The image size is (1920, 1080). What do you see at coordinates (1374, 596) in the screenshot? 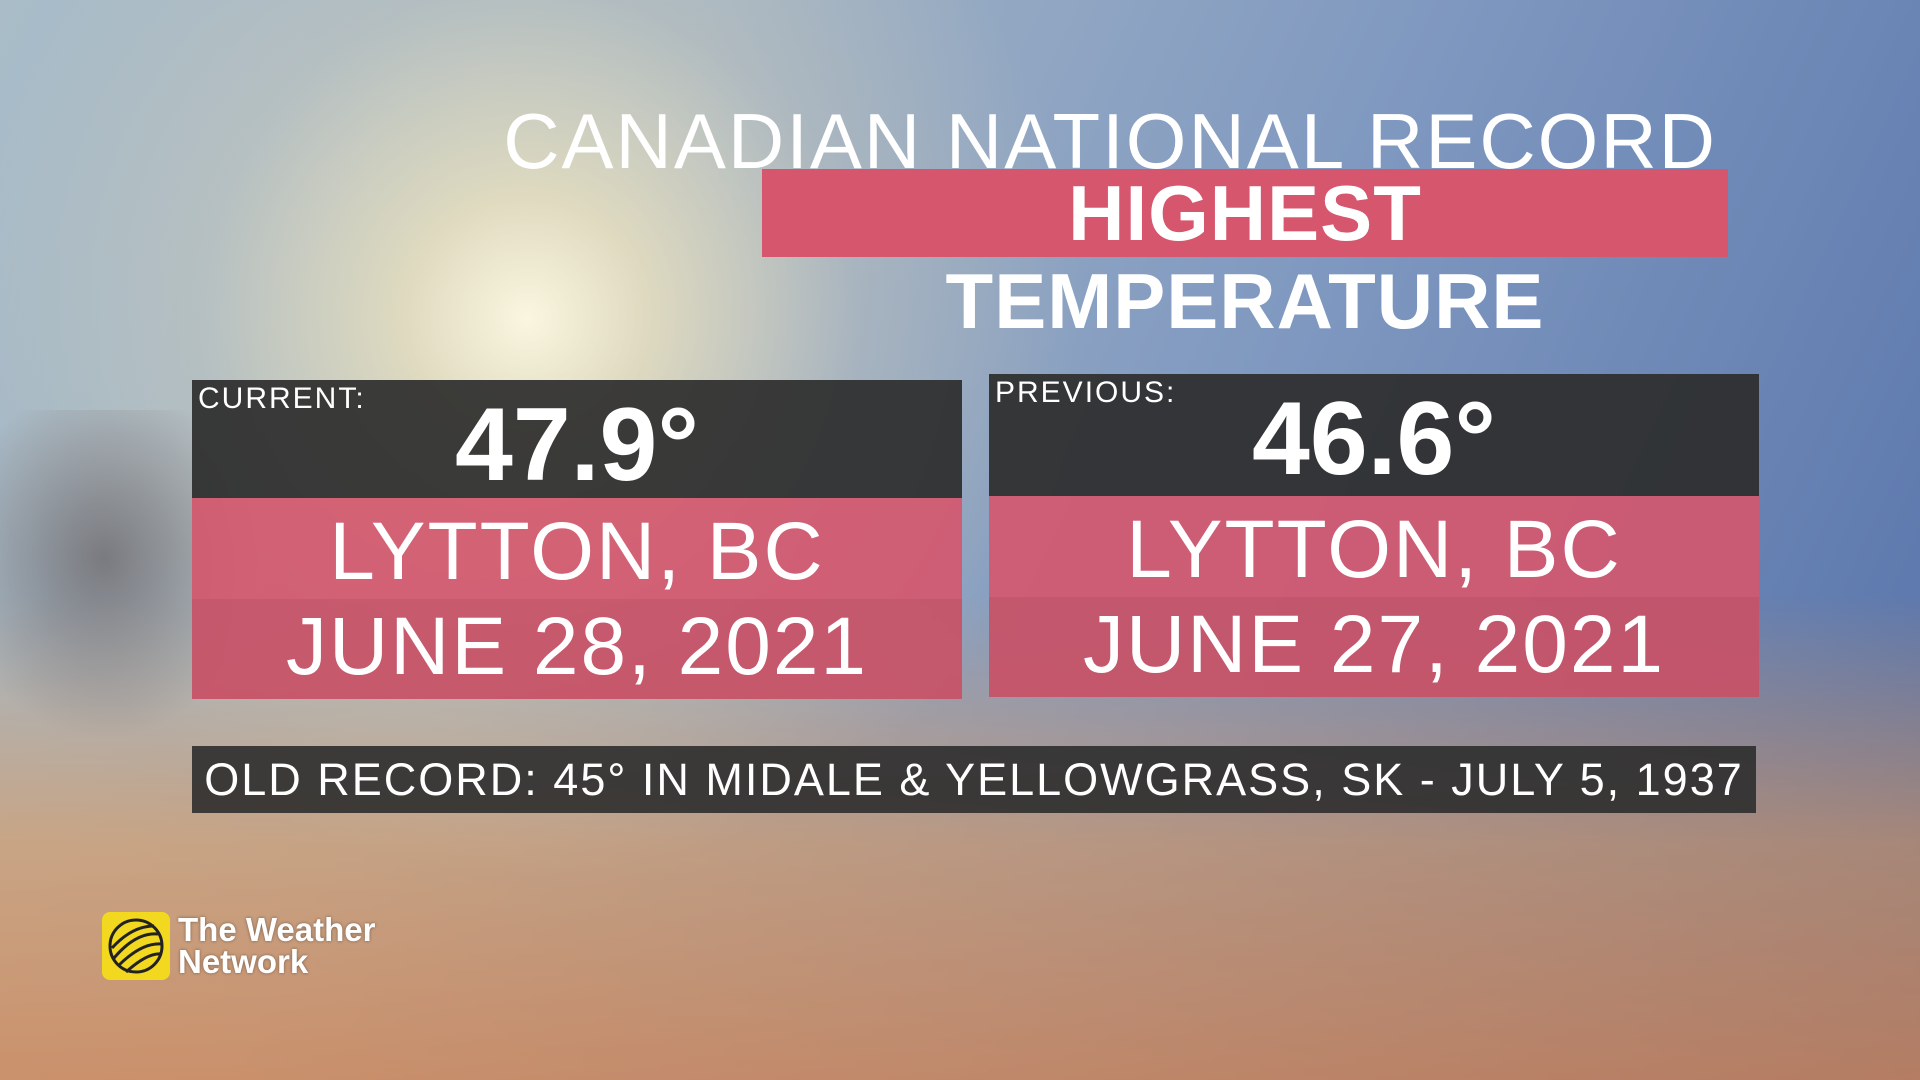
I see `card-body: LYTTON, BC JUNE 27, 2021` at bounding box center [1374, 596].